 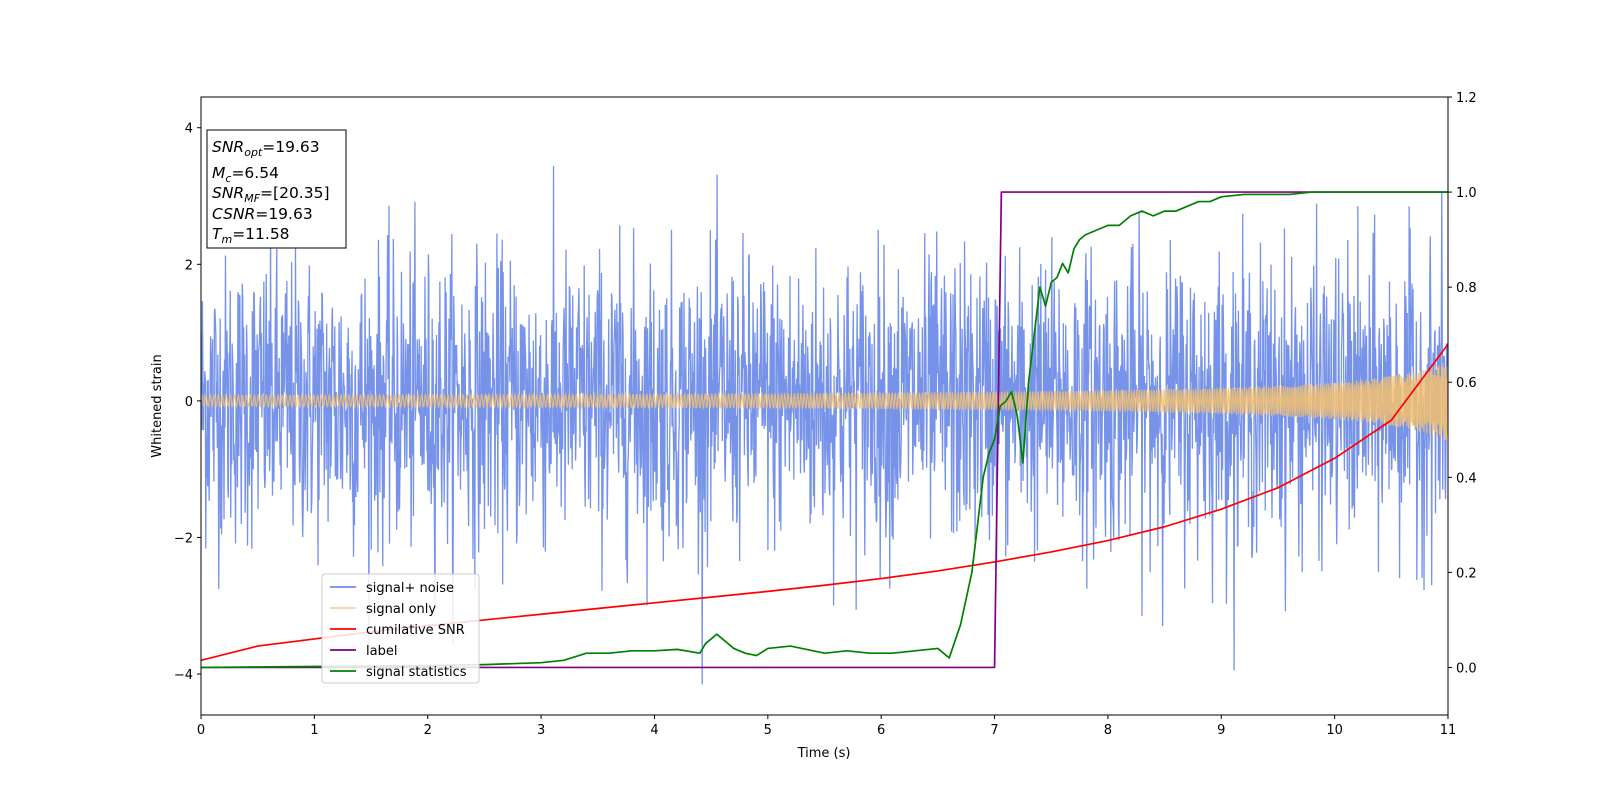 I want to click on y-tick-label: −4, so click(x=183, y=675).